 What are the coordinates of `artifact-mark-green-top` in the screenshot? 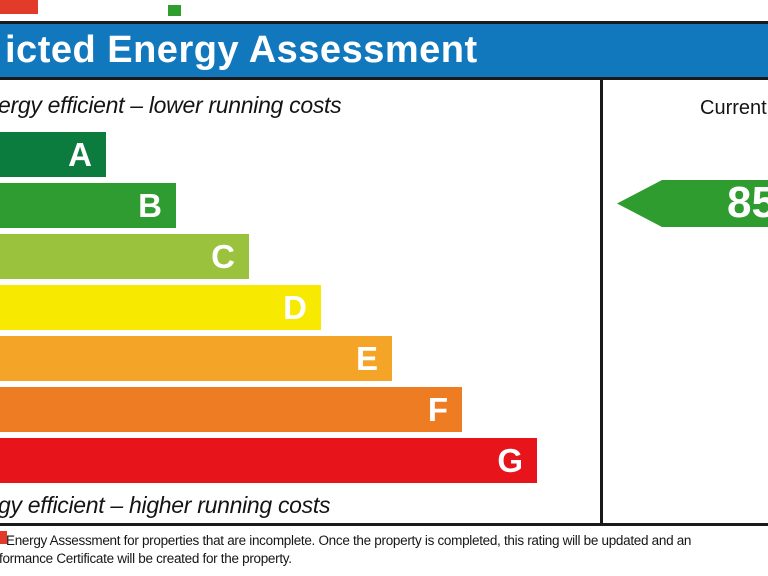 It's located at (174, 10).